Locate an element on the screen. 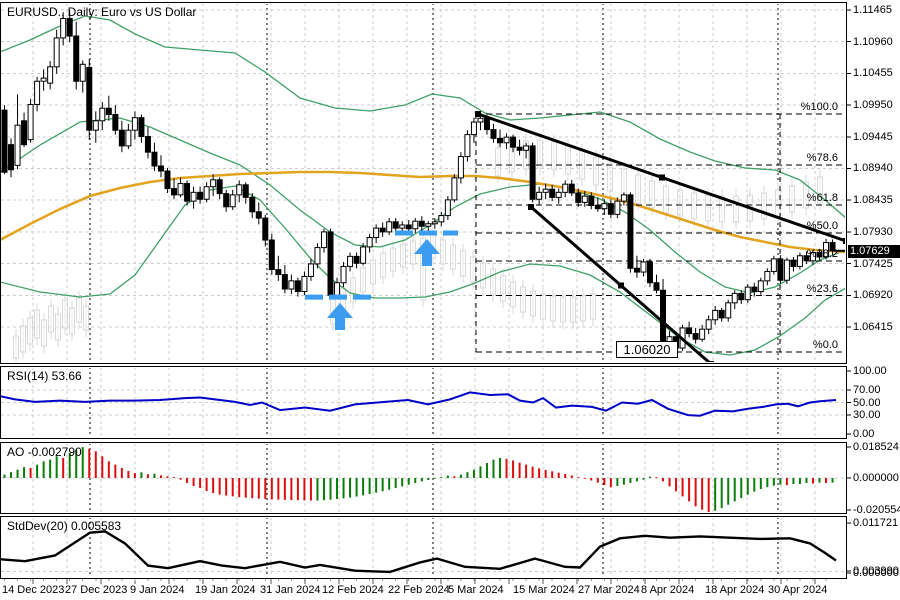 This screenshot has width=900, height=600. symbol-title: EURUSD., Daily: Euro vs US Dollar is located at coordinates (102, 12).